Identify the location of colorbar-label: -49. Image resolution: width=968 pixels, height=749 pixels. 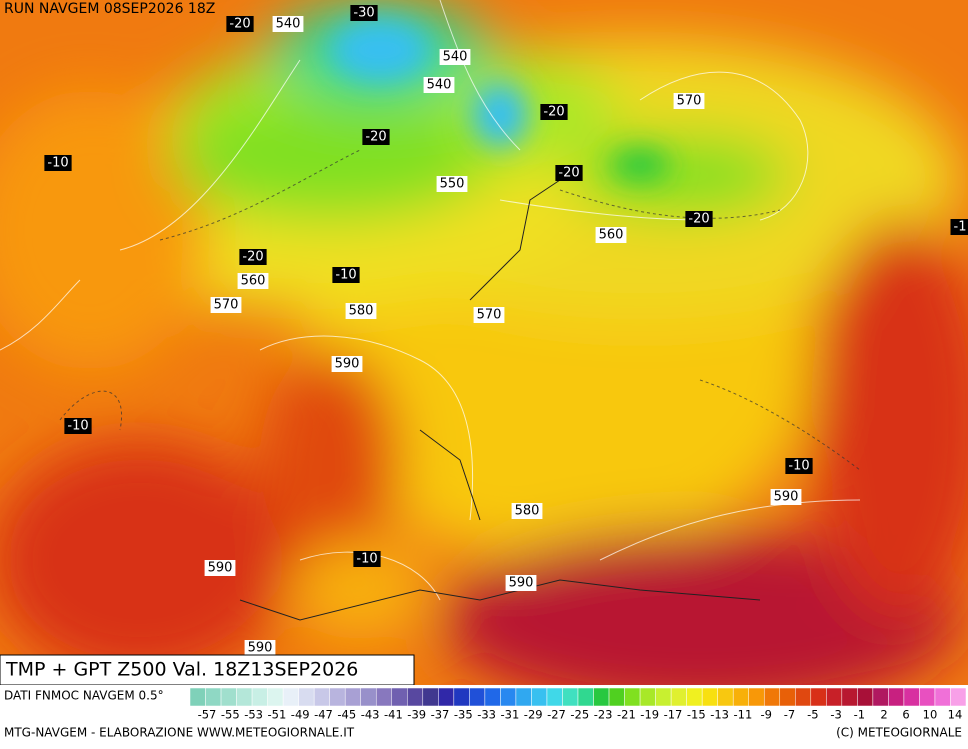
(300, 715).